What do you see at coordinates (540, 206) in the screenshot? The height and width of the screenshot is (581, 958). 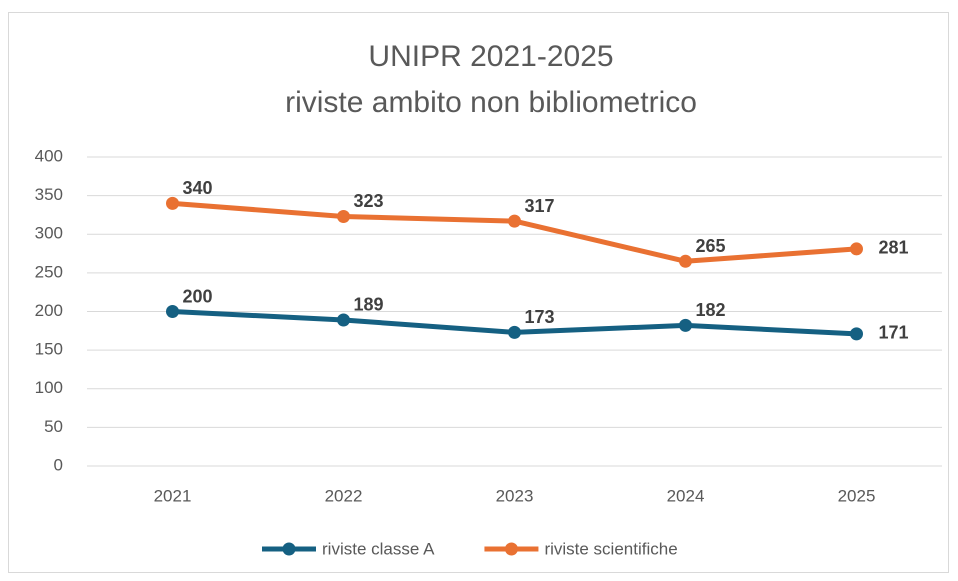 I see `data-label: 317` at bounding box center [540, 206].